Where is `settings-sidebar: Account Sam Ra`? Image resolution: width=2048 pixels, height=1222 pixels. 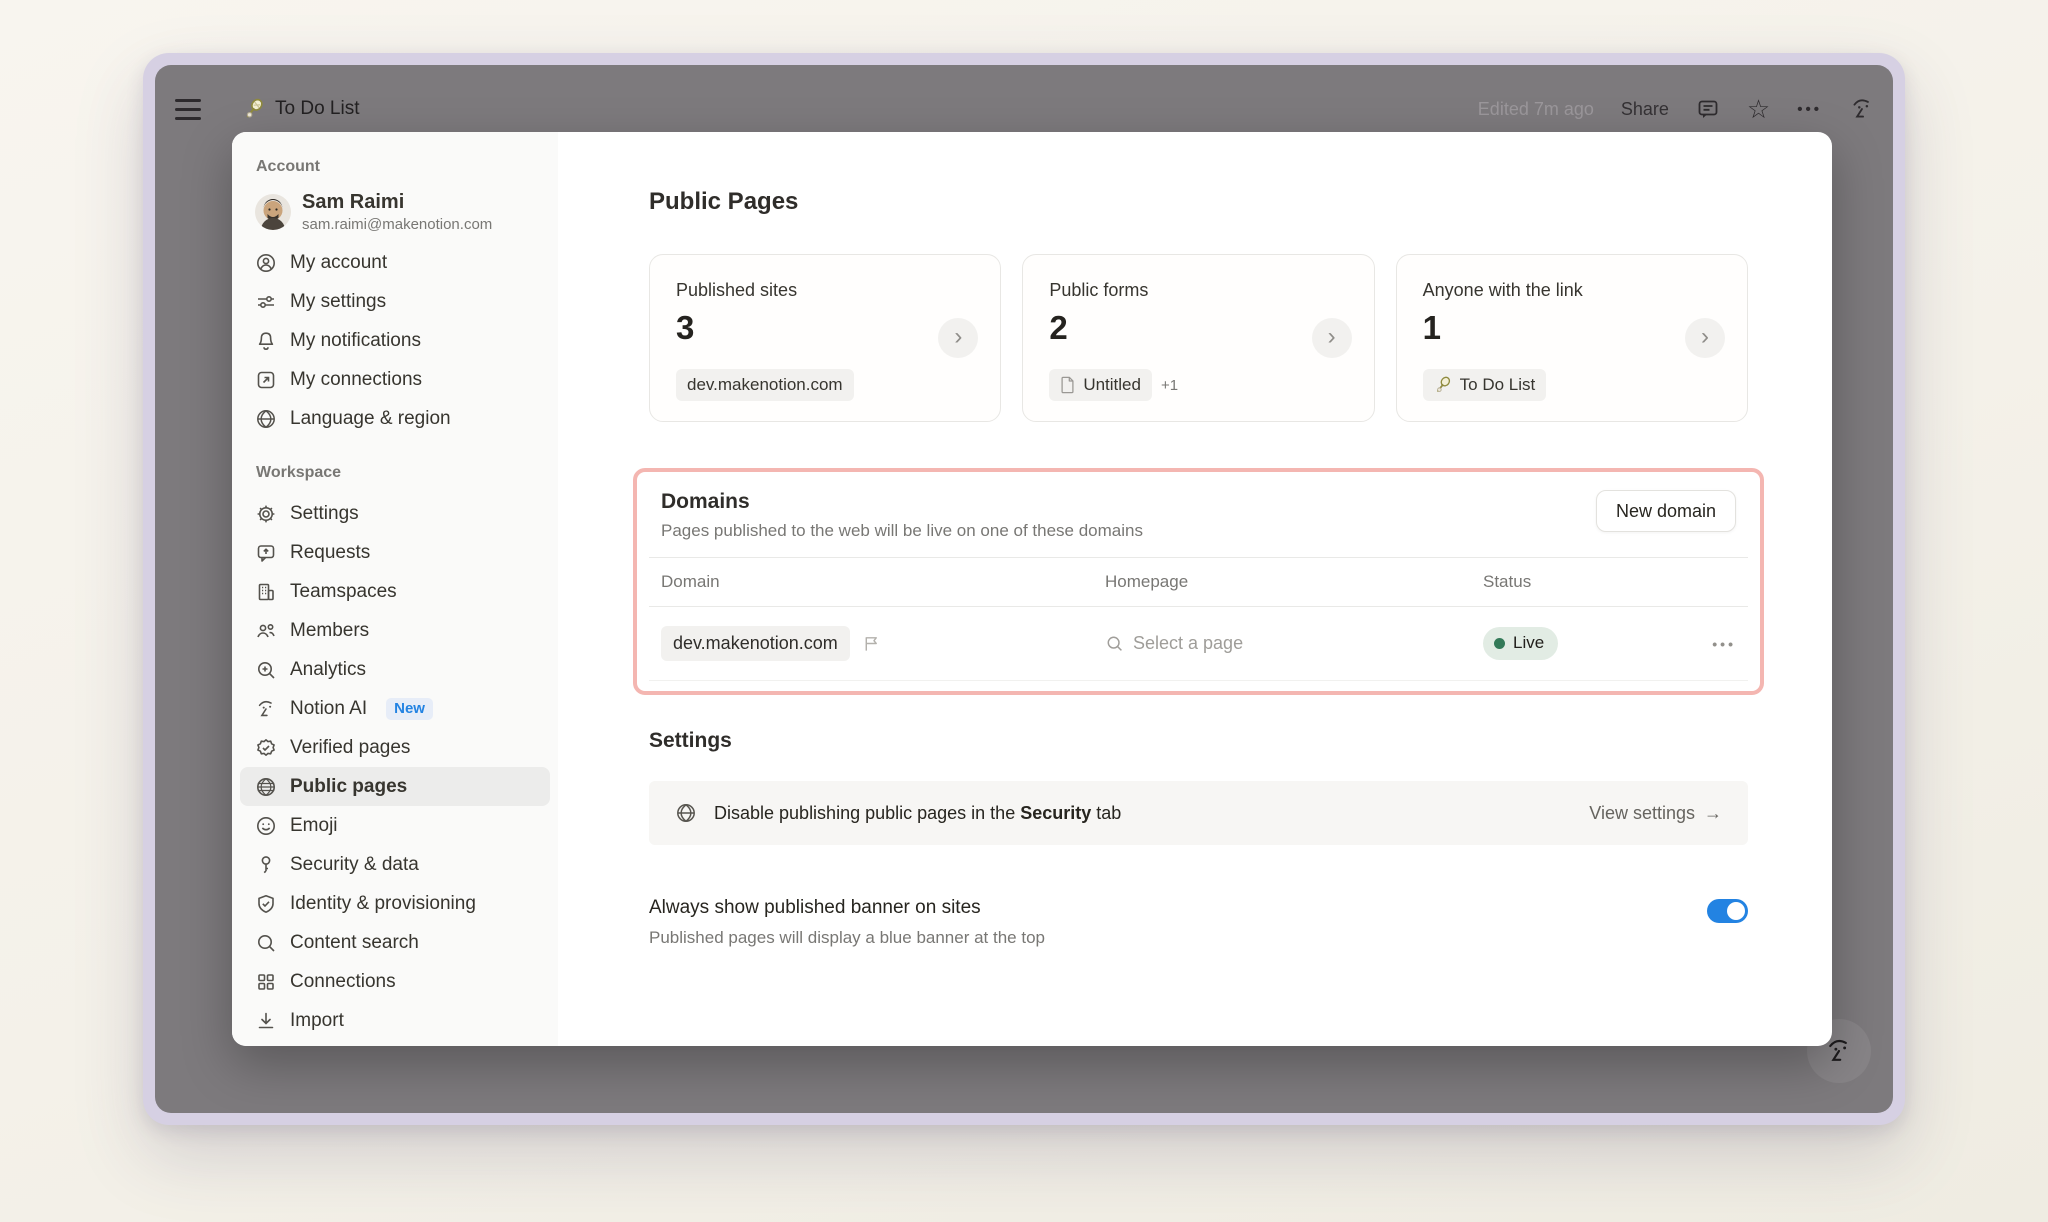 settings-sidebar: Account Sam Ra is located at coordinates (395, 589).